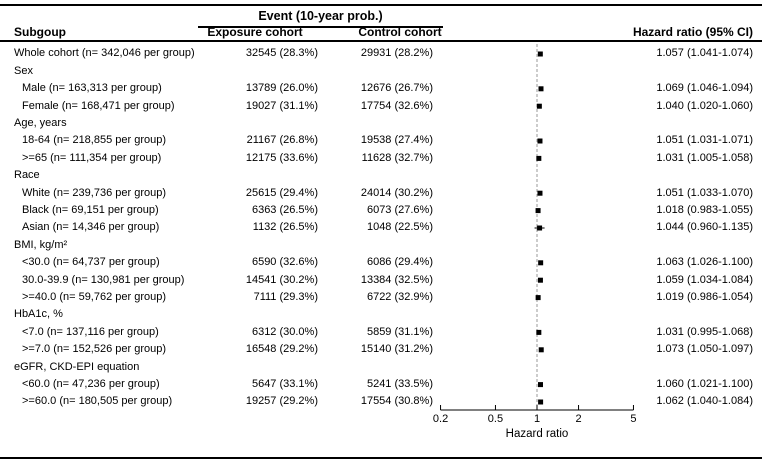  Describe the element at coordinates (704, 88) in the screenshot. I see `hazard-ratio-value: 1.069 (1.046-1.094)` at that location.